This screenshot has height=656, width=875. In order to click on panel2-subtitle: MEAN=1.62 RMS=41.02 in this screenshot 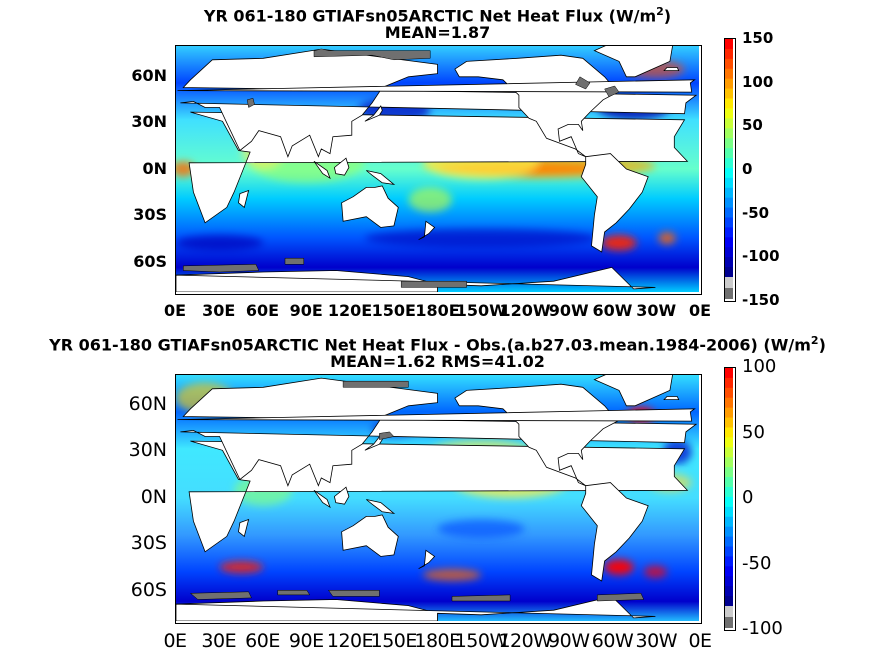, I will do `click(437, 361)`.